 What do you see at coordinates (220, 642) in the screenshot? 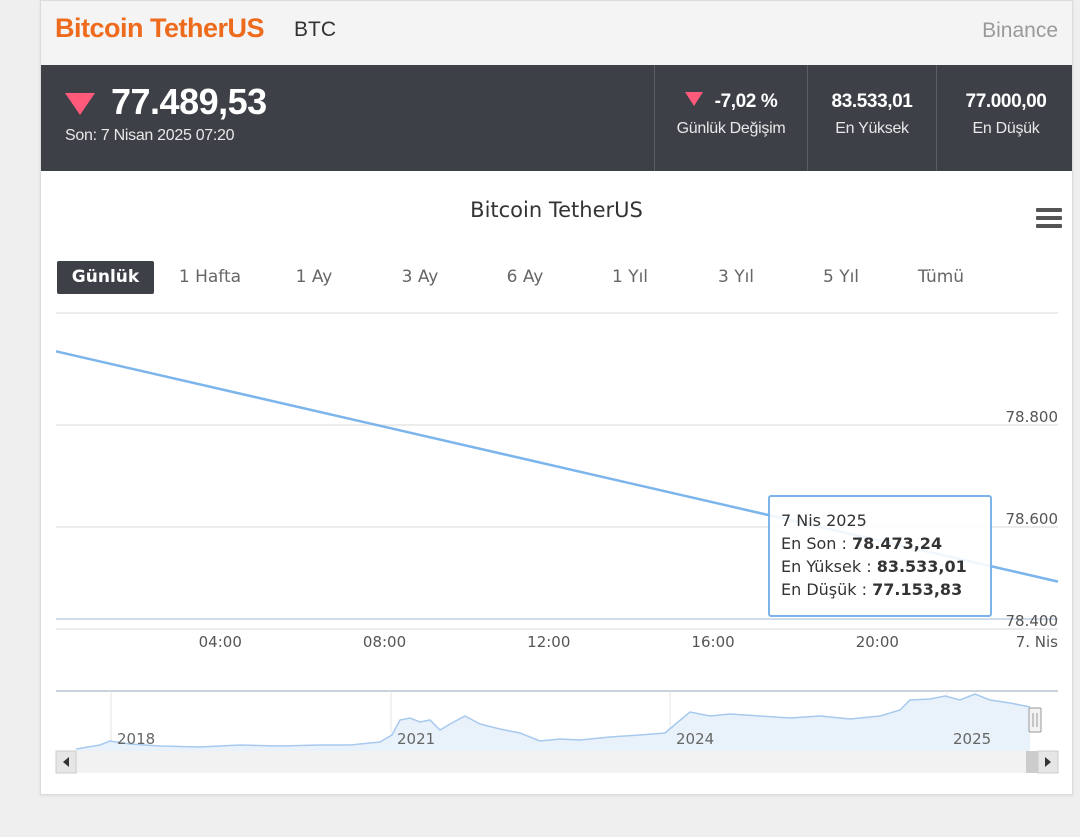
I see `x-tick-label: 04:00` at bounding box center [220, 642].